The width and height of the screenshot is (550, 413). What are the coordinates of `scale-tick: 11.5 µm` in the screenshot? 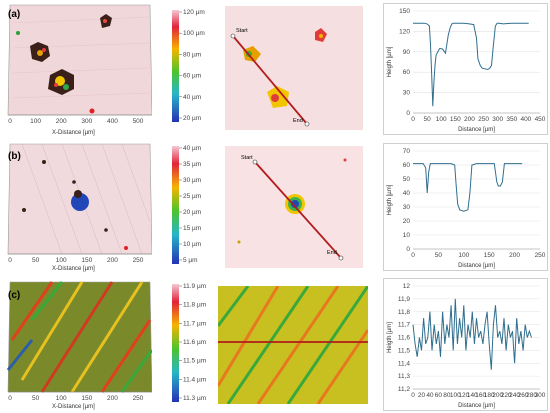 It's located at (194, 361).